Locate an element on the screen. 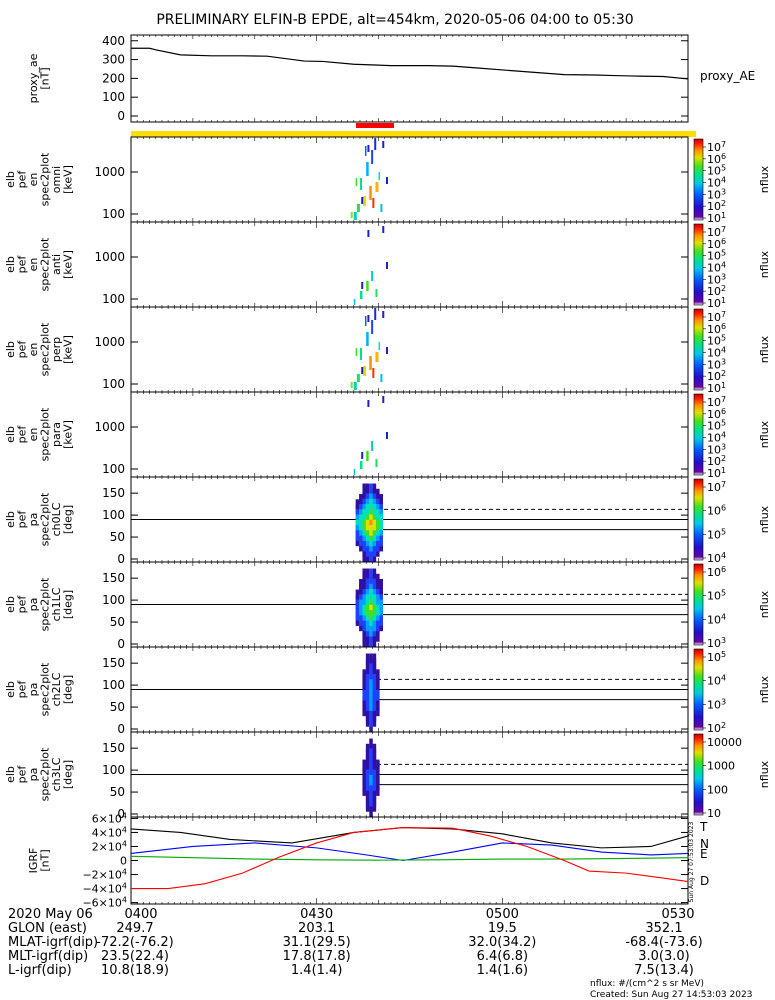 This screenshot has width=775, height=1000. y-tick-label: 400 is located at coordinates (113, 41).